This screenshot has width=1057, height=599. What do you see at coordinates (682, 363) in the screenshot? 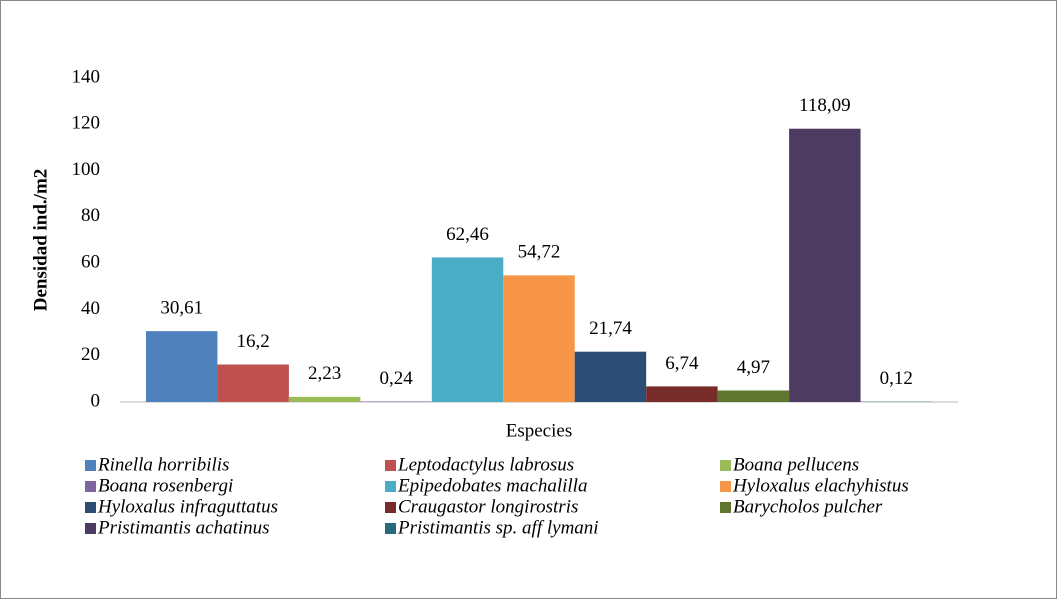
I see `data-label: 6,74` at bounding box center [682, 363].